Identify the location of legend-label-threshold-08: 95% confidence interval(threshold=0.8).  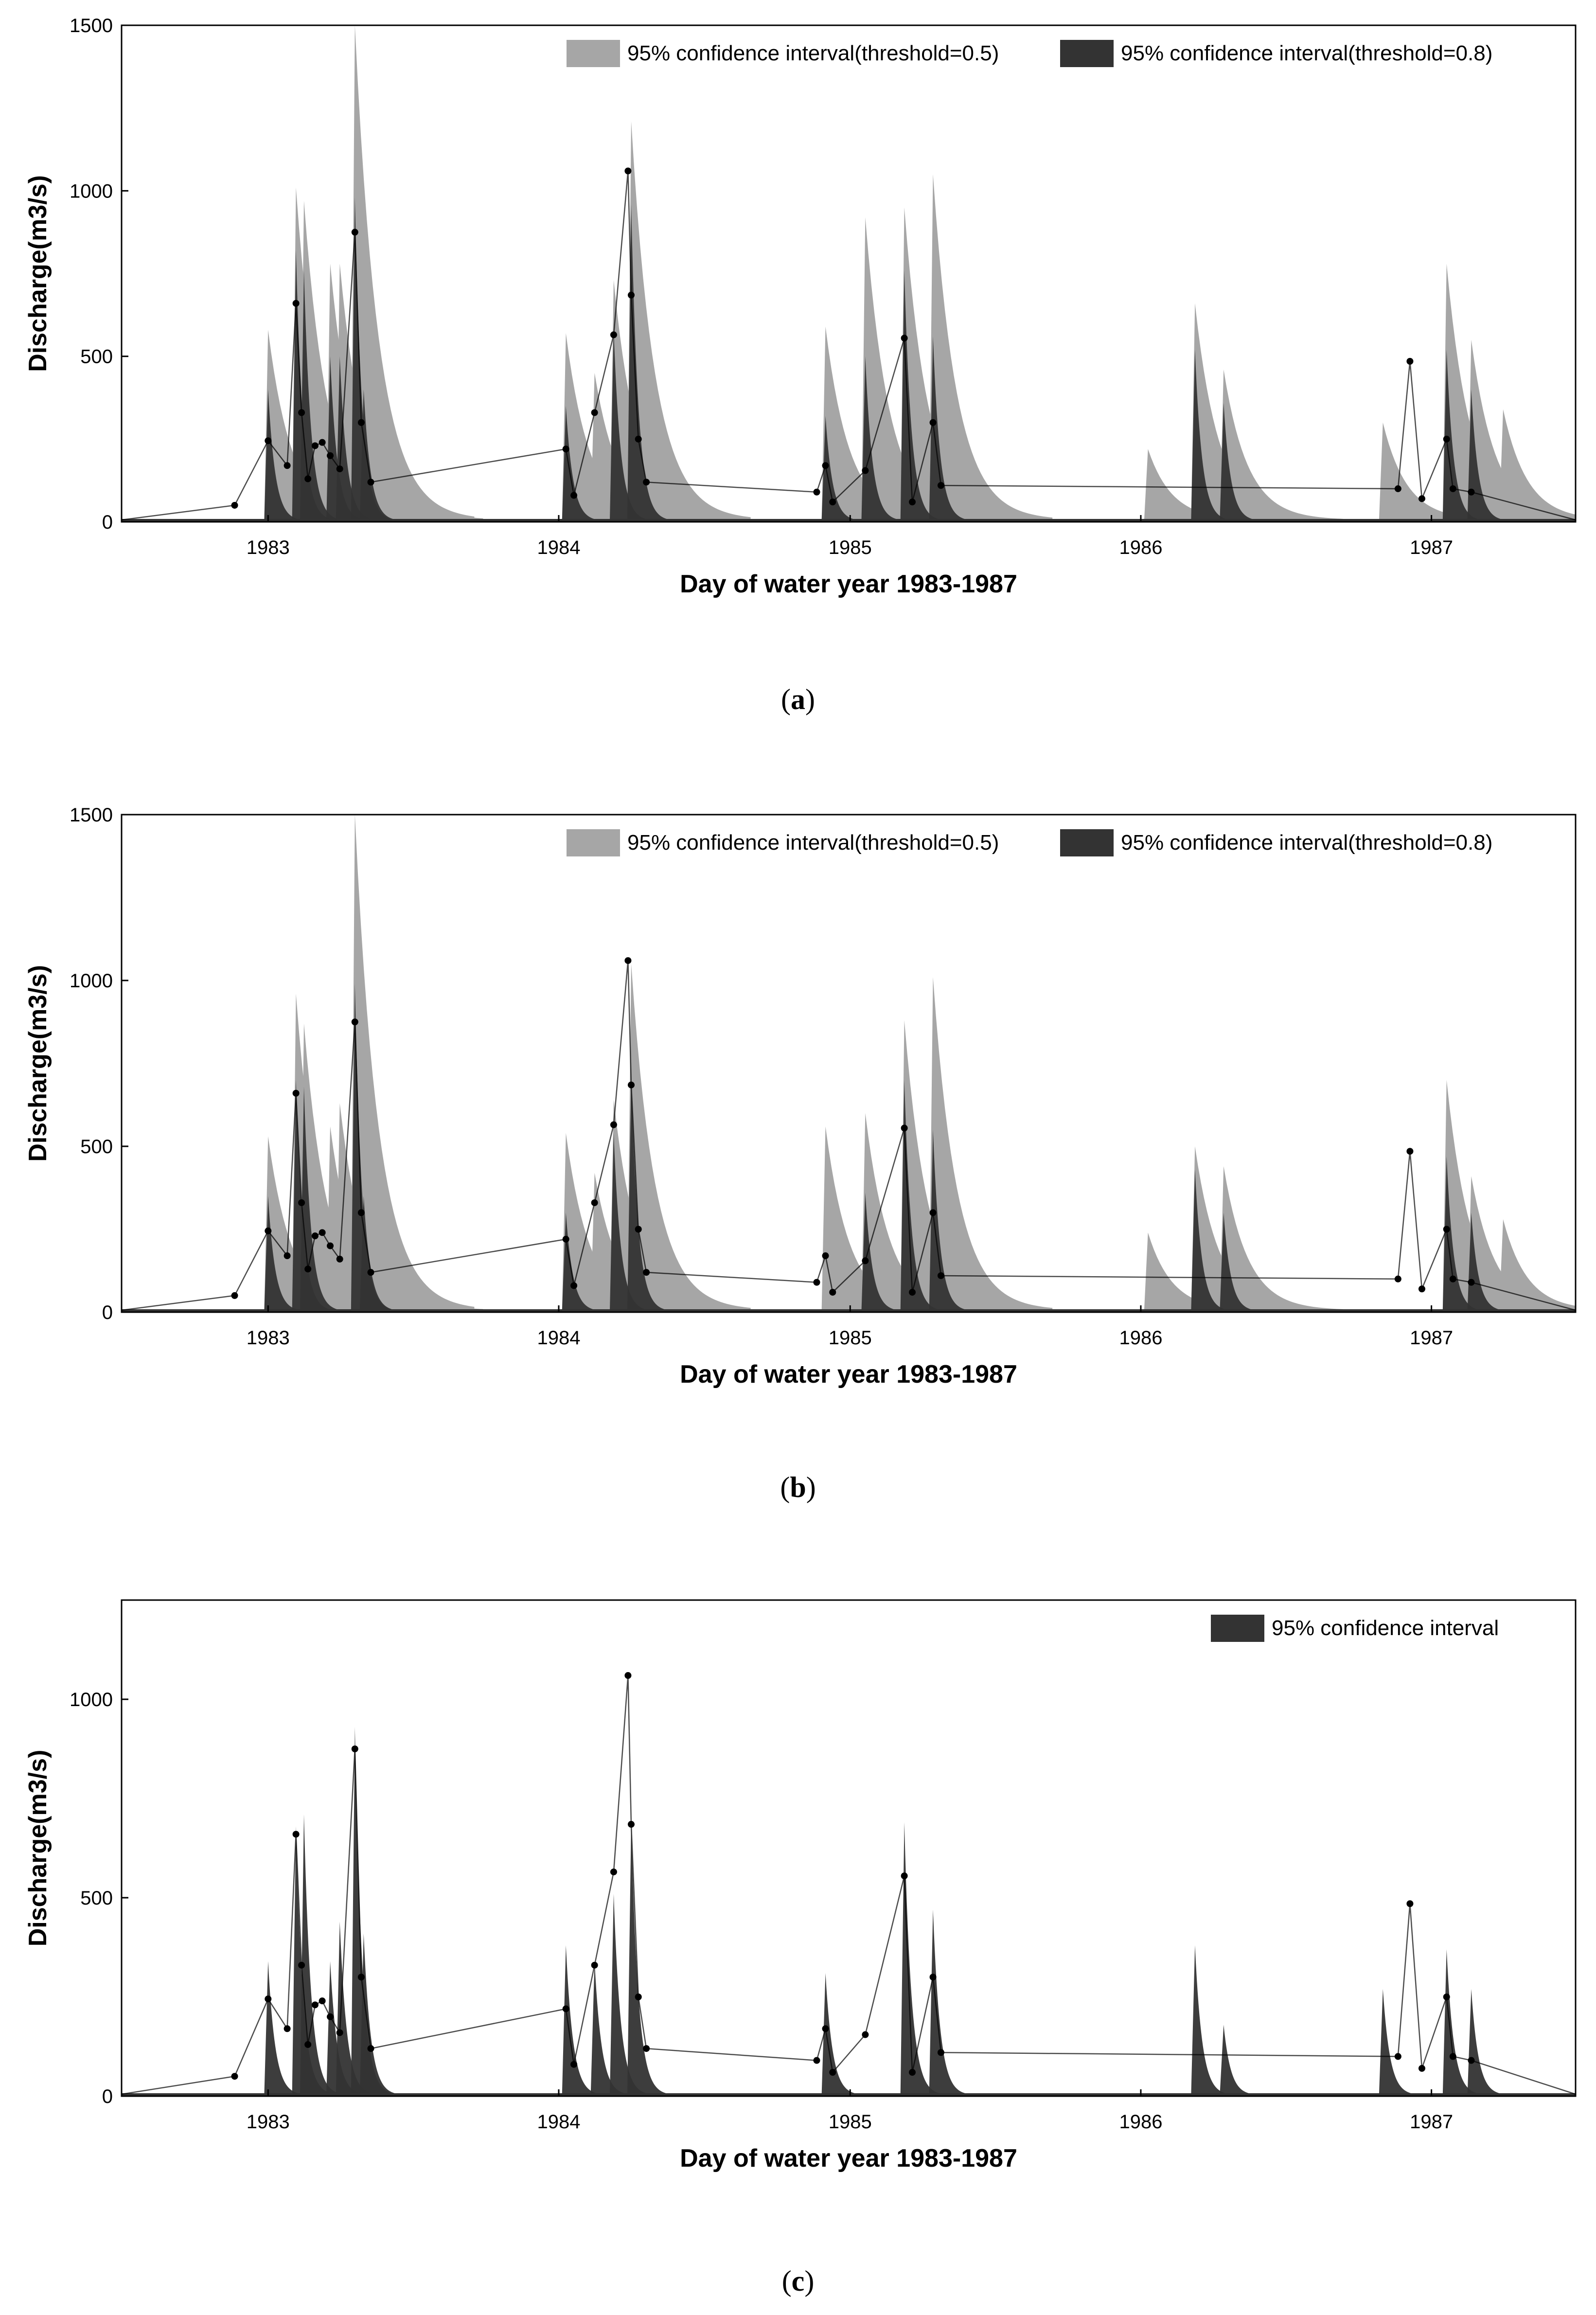
(1307, 843).